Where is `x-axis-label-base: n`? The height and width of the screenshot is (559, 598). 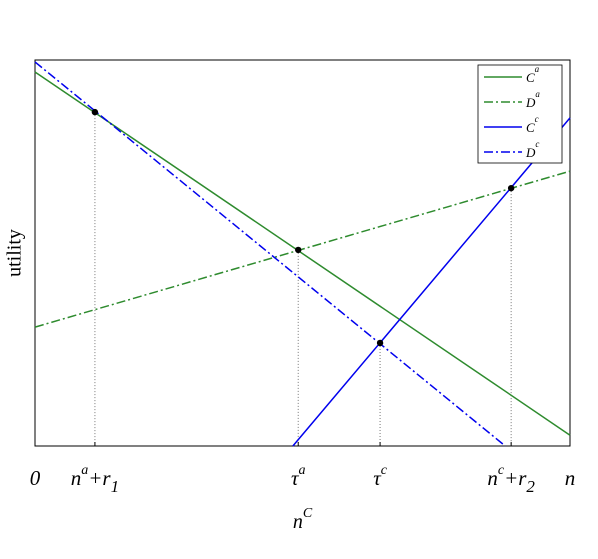 x-axis-label-base: n is located at coordinates (298, 522).